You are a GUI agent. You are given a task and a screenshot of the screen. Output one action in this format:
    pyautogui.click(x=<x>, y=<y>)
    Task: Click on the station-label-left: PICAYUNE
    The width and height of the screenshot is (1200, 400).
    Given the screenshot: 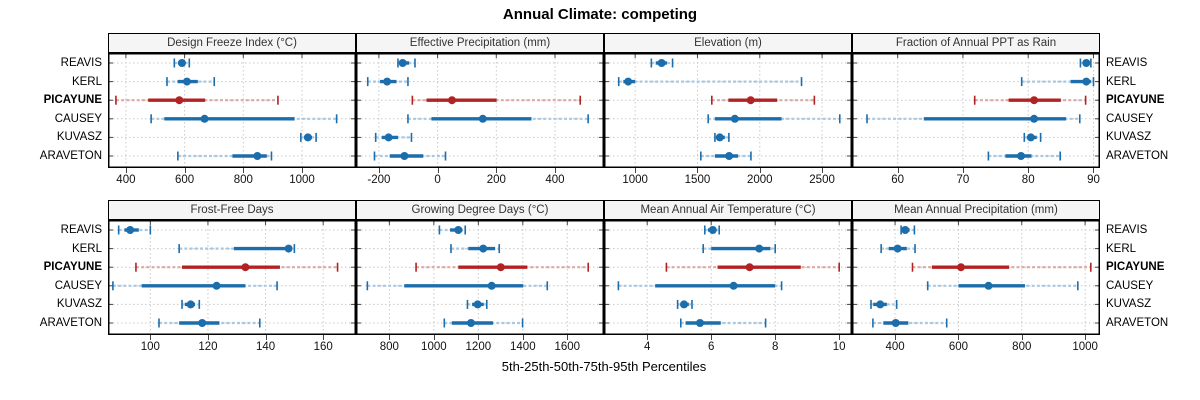 What is the action you would take?
    pyautogui.click(x=72, y=100)
    